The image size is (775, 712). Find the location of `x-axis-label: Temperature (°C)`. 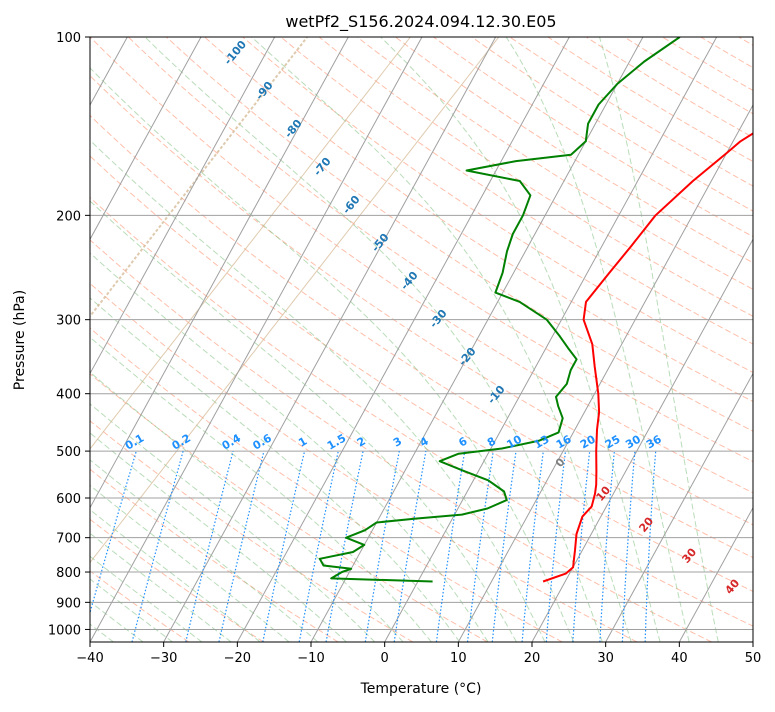

x-axis-label: Temperature (°C) is located at coordinates (421, 689).